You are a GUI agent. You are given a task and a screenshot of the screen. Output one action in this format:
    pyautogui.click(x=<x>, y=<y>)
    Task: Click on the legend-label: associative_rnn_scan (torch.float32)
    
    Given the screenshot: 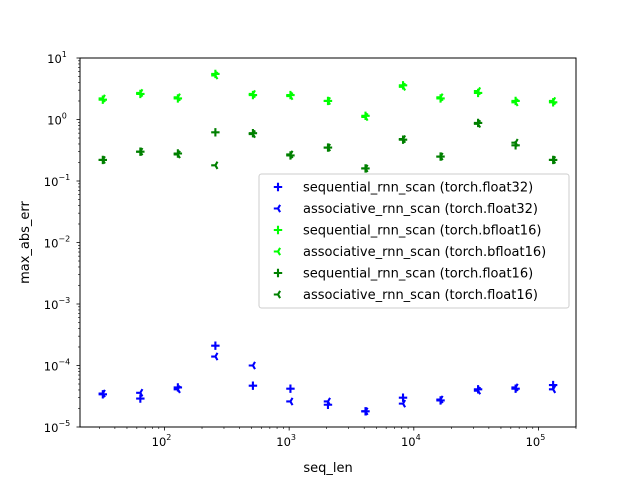 What is the action you would take?
    pyautogui.click(x=420, y=209)
    